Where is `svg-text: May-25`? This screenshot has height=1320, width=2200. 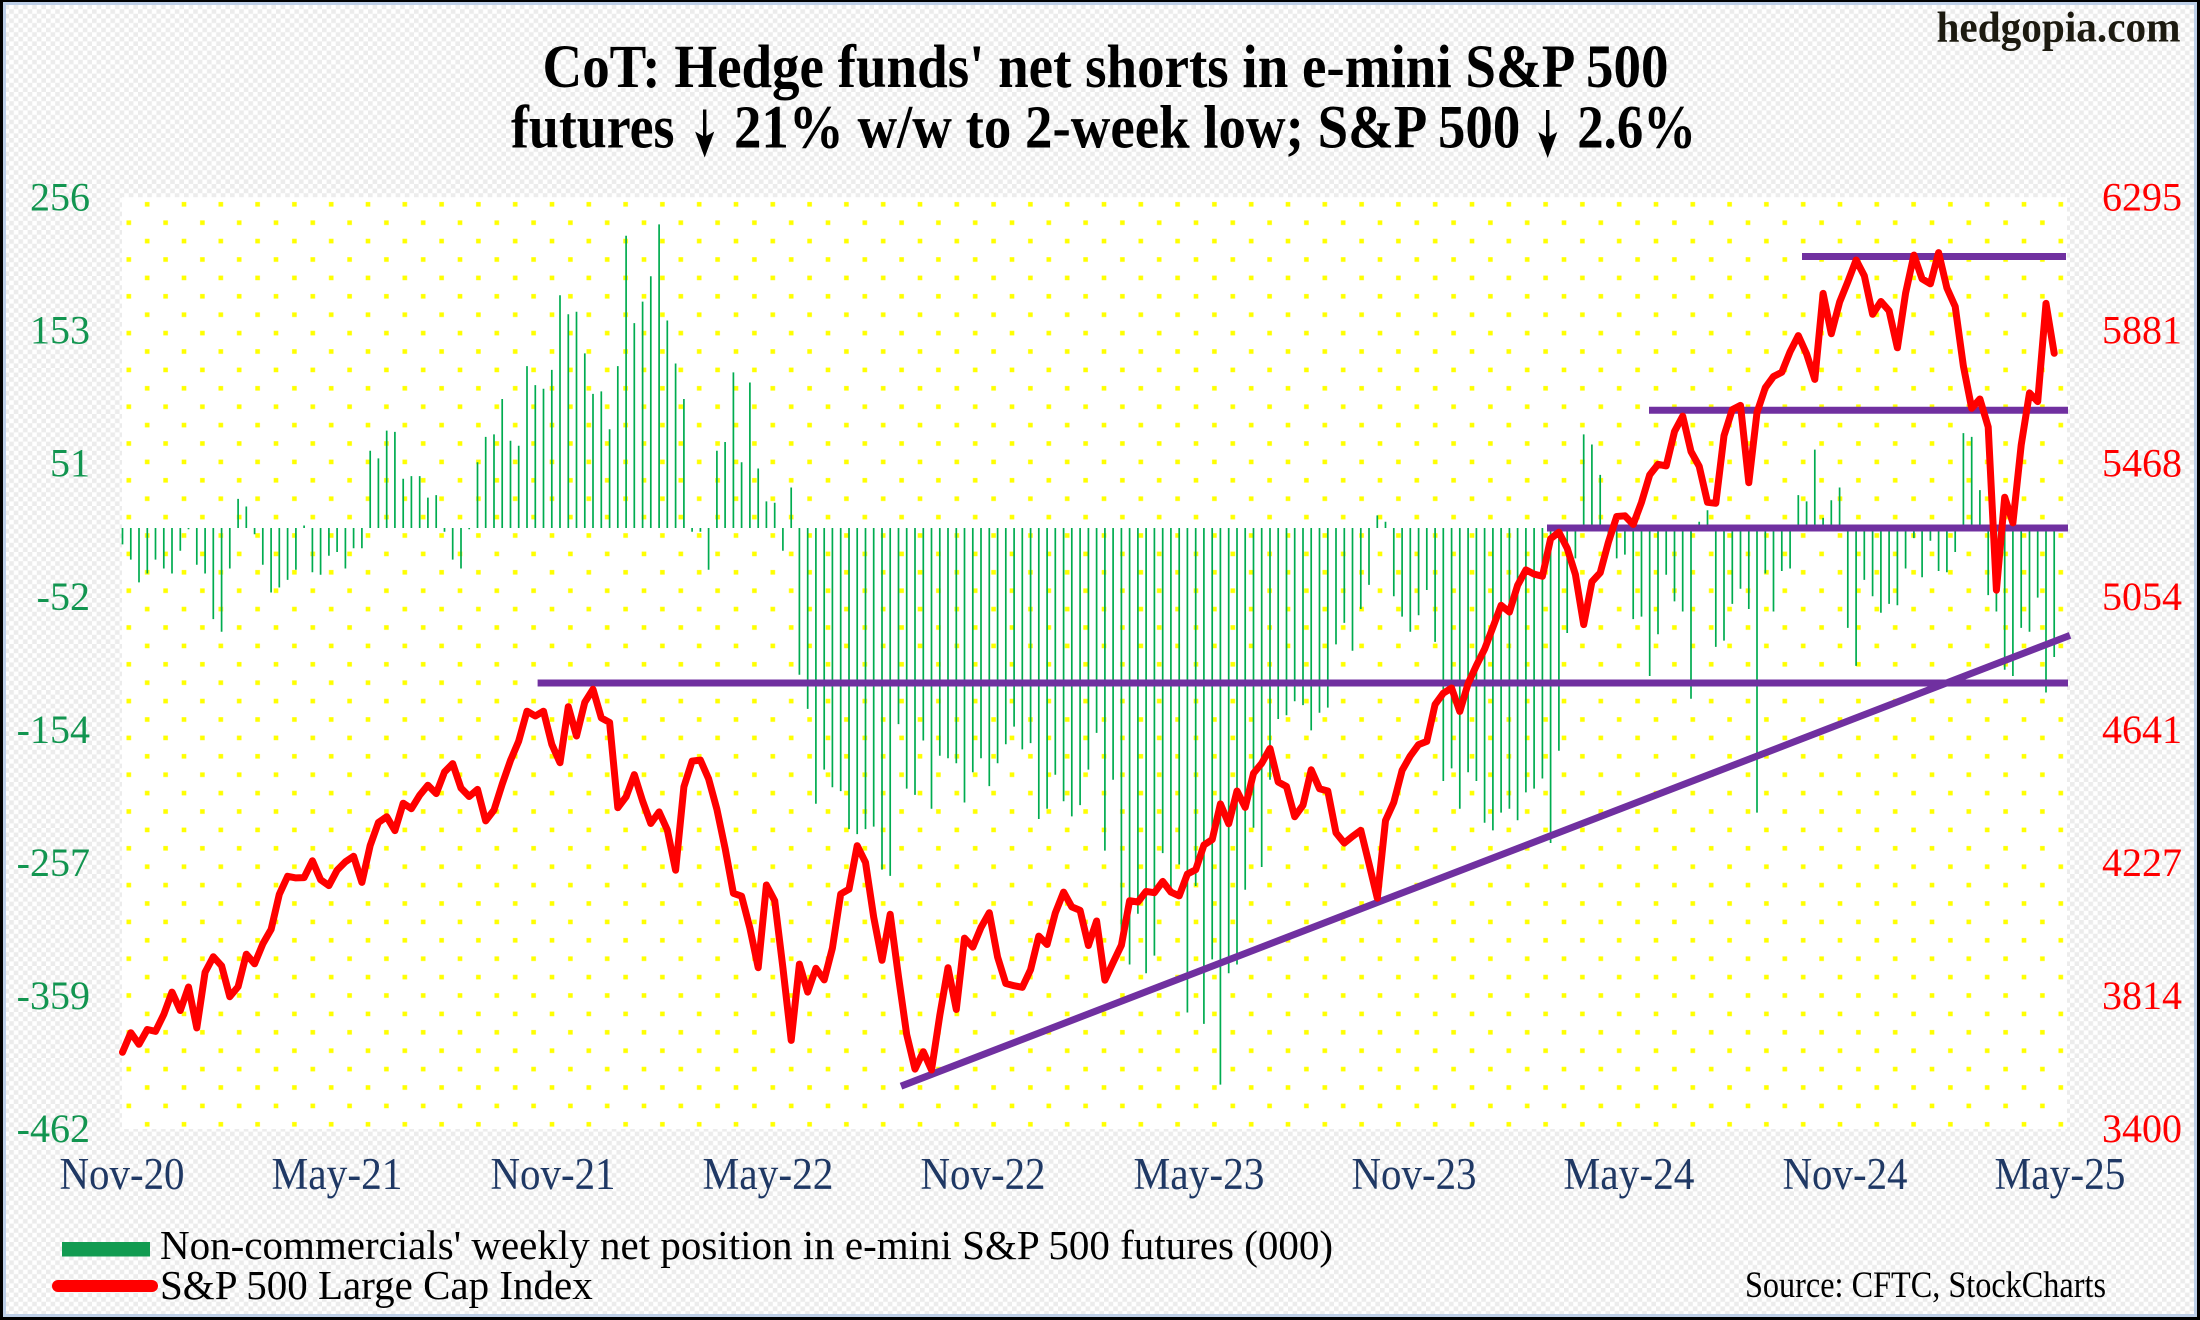 svg-text: May-25 is located at coordinates (2060, 1174).